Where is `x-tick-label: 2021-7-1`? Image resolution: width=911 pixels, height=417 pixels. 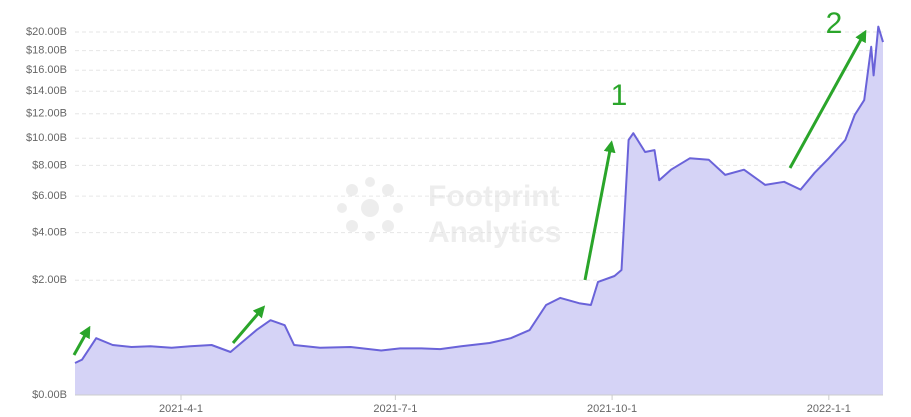
x-tick-label: 2021-7-1 is located at coordinates (395, 409).